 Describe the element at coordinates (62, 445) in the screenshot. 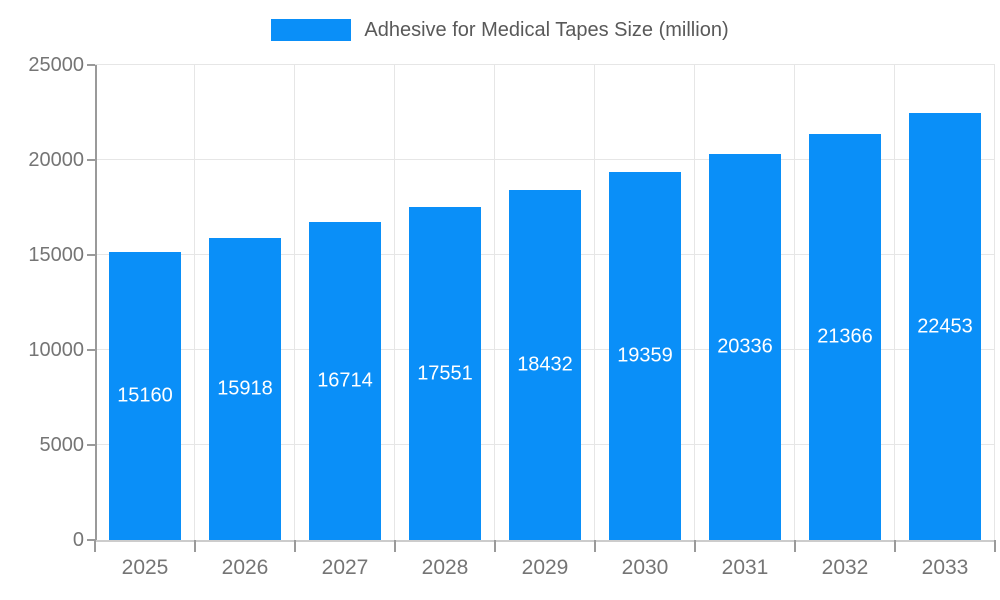

I see `y-axis-tick-label: 5000` at that location.